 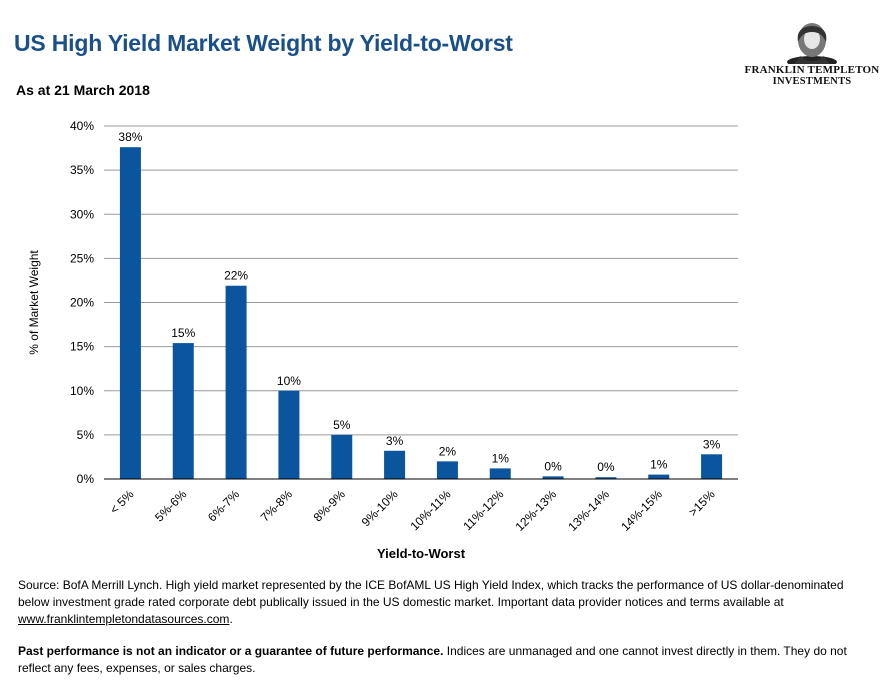 I want to click on franklin-templeton-logo: FRANKLIN TEMPLETON INVESTMENTS, so click(x=812, y=57).